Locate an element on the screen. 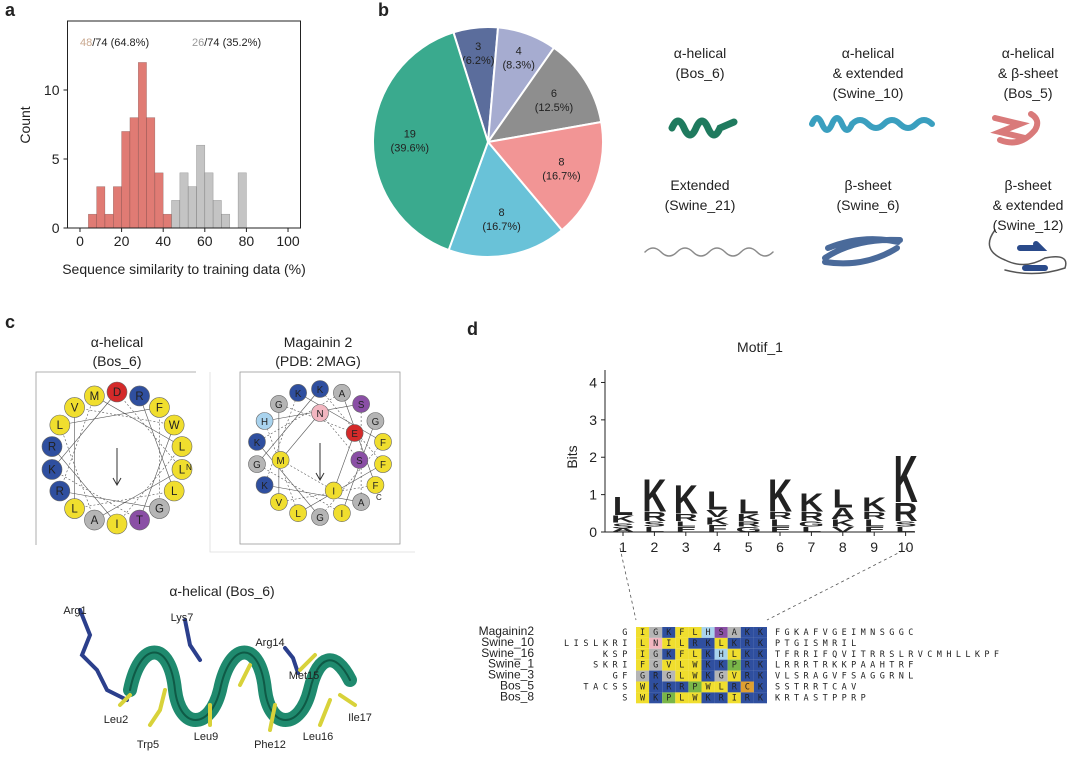  cartoon-sheet is located at coordinates (862, 251).